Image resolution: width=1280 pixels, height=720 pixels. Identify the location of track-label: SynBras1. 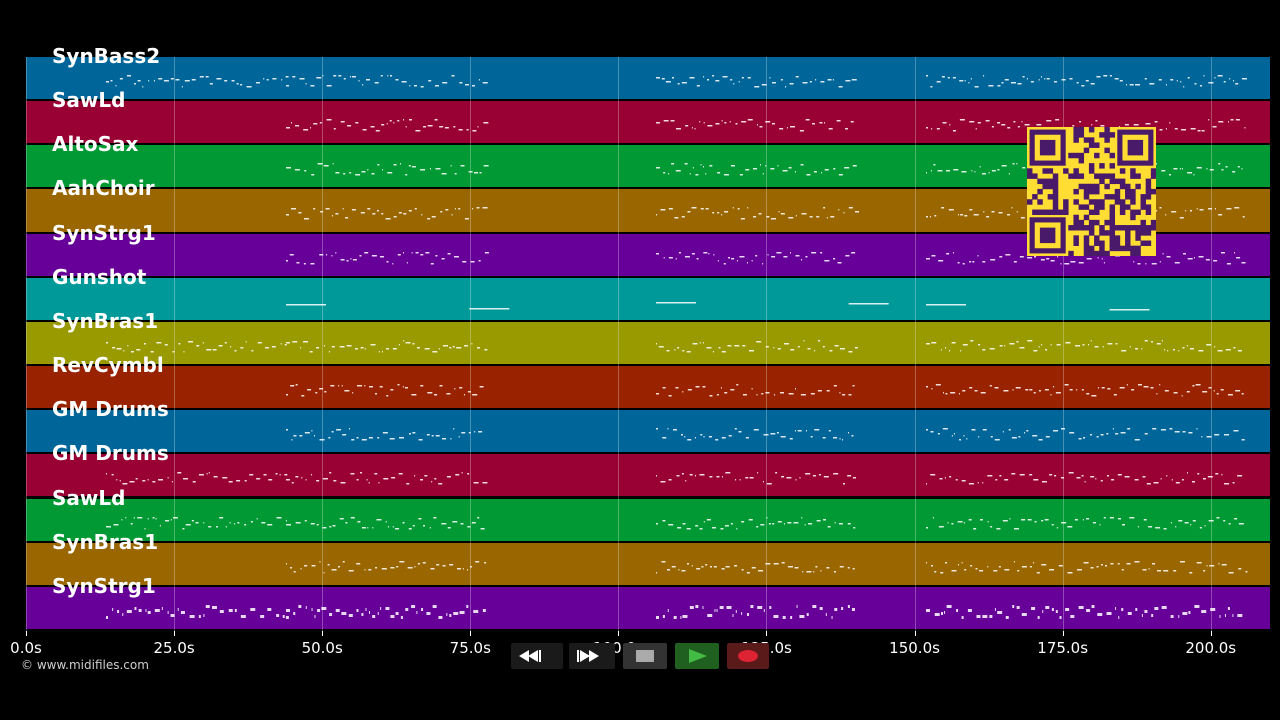
(105, 320).